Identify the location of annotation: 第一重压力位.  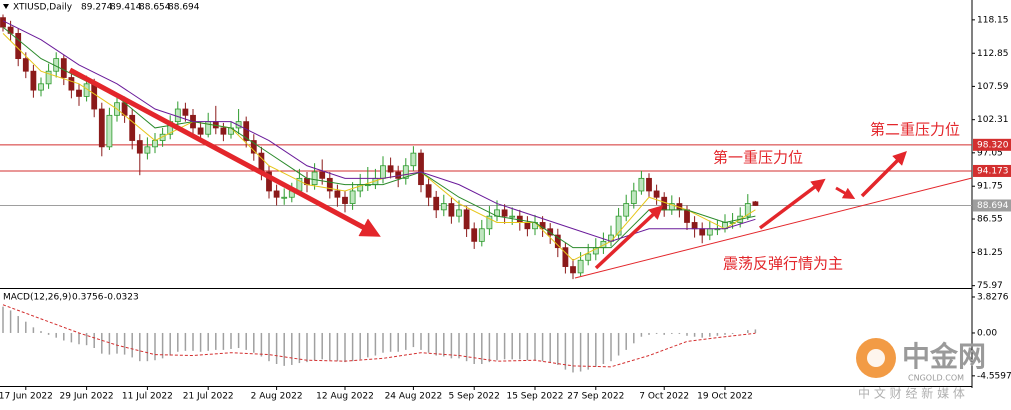
(758, 158).